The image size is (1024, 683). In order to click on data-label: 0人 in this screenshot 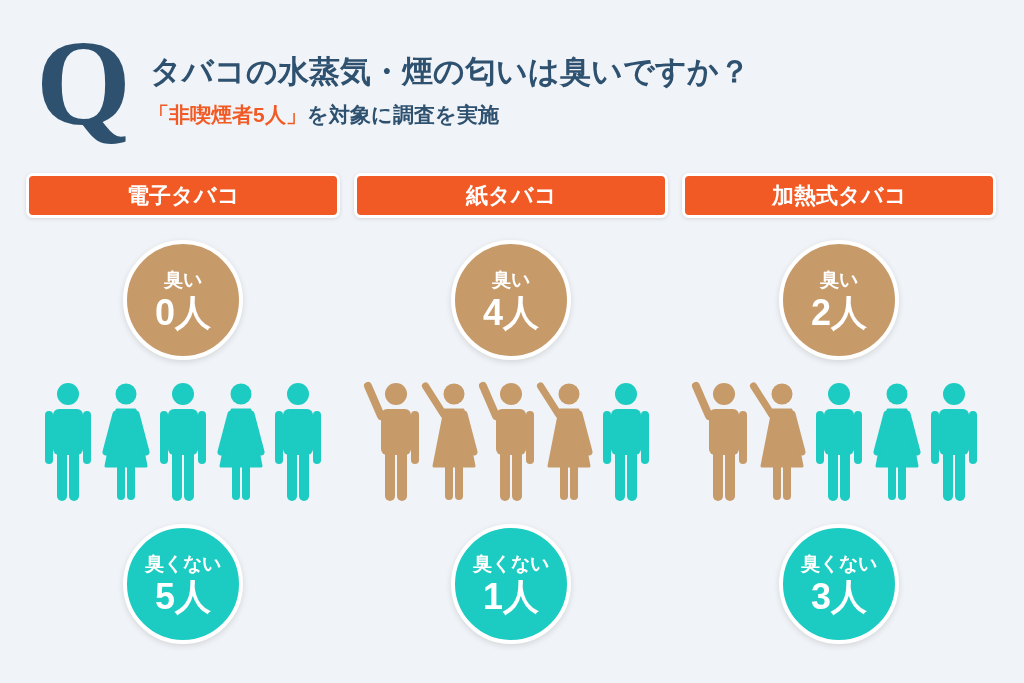, I will do `click(183, 313)`.